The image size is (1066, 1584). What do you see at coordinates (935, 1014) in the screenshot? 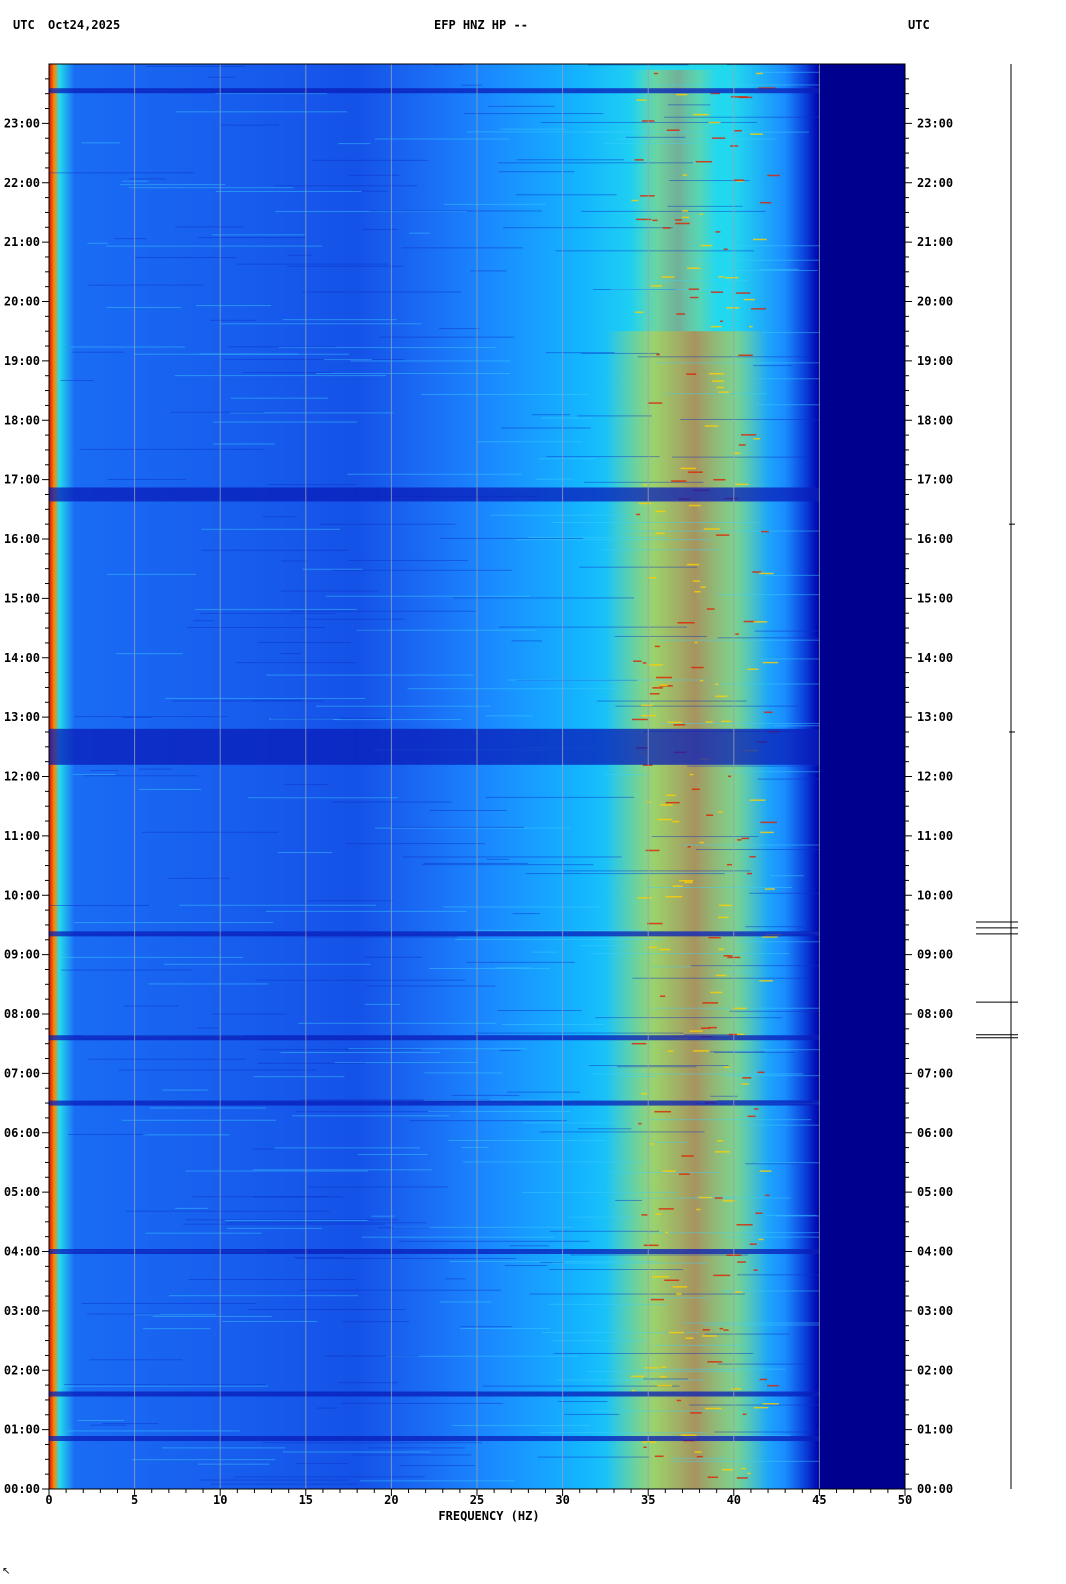
I see `y-tick-label-right: 08:00` at bounding box center [935, 1014].